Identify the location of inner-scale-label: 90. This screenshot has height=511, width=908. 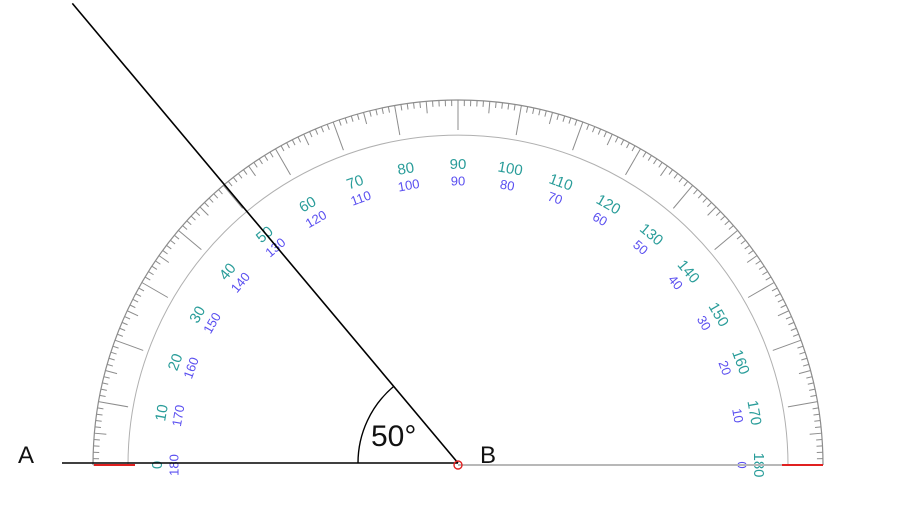
(458, 180).